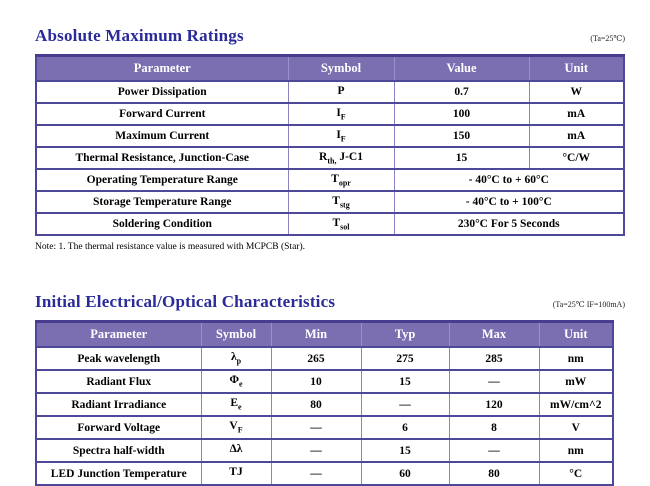 The height and width of the screenshot is (486, 650). Describe the element at coordinates (405, 404) in the screenshot. I see `typ-cell: —` at that location.